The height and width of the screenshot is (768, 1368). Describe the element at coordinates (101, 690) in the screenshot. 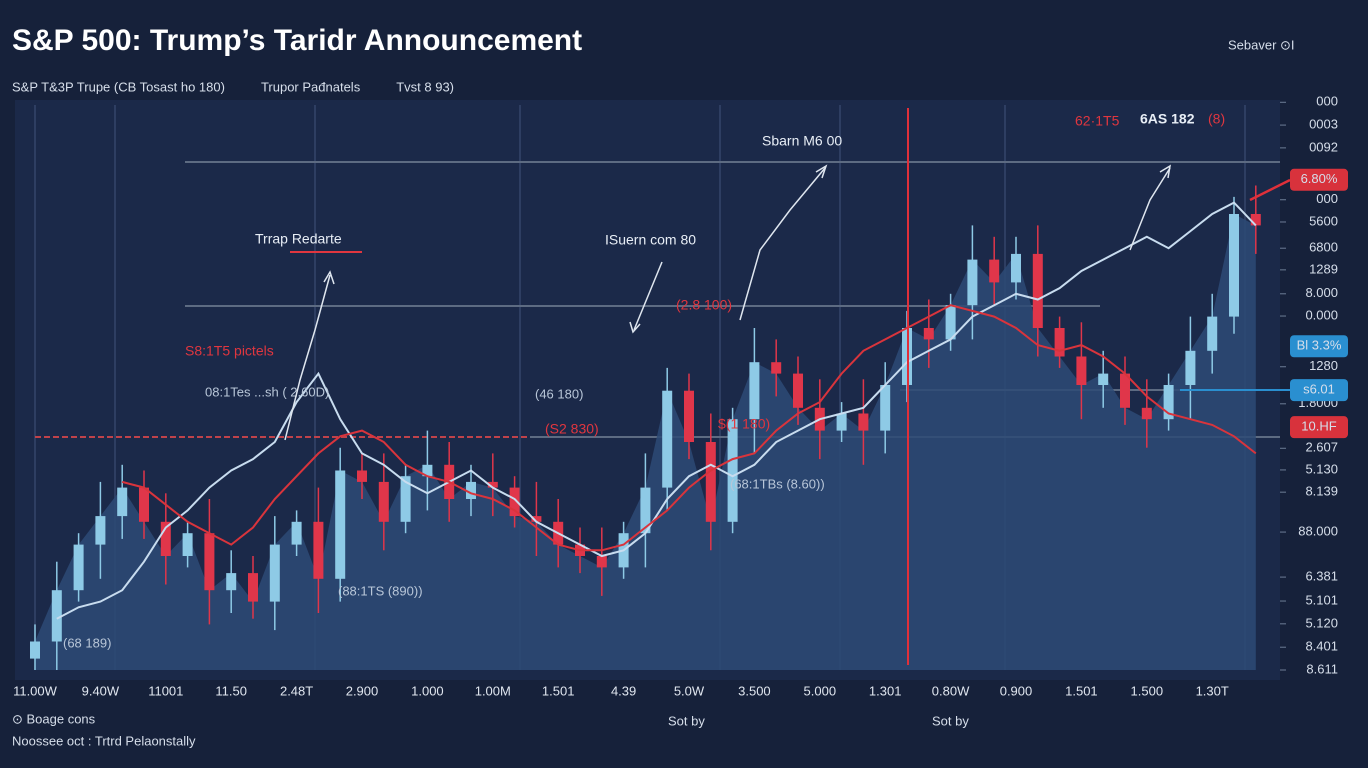

I see `x-tick-label: 9.40W` at that location.